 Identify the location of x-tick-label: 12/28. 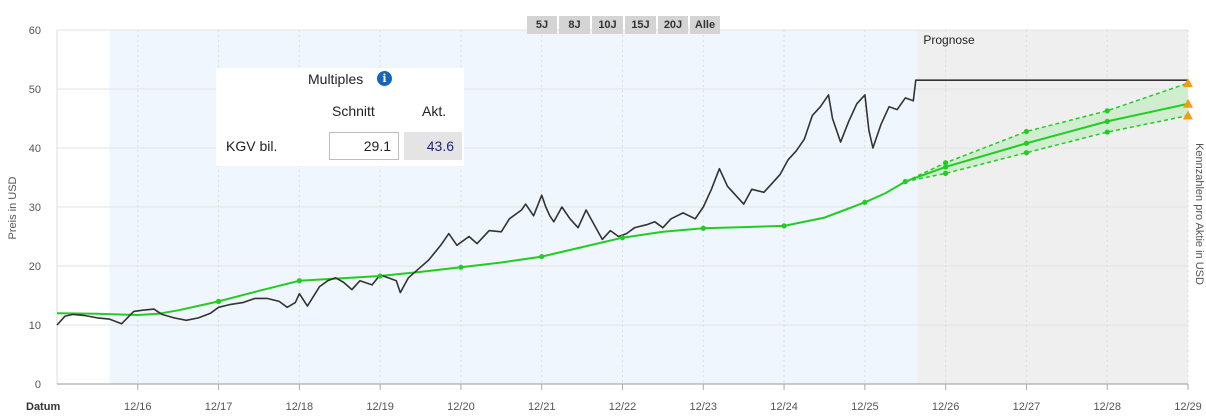
(1107, 407).